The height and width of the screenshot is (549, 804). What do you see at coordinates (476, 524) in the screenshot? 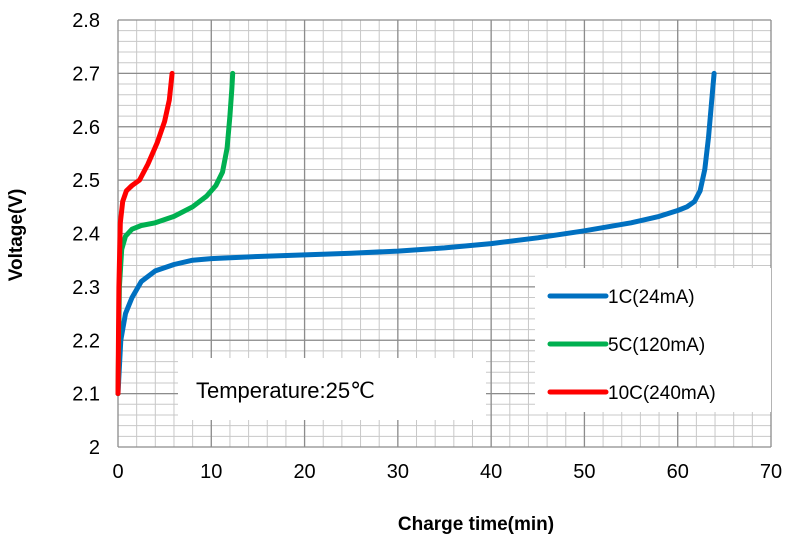
I see `x-axis-title: Charge time(min)` at bounding box center [476, 524].